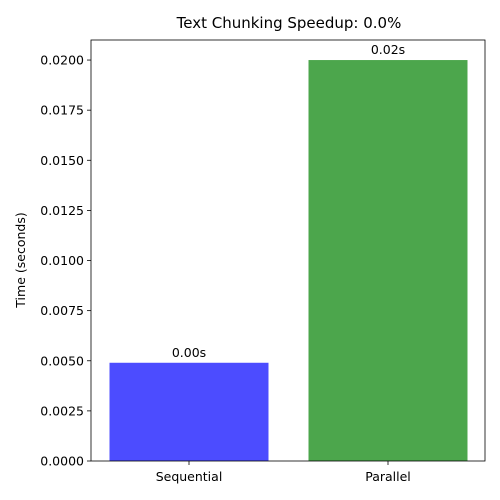  I want to click on y-tick-label: 0.0100, so click(62, 260).